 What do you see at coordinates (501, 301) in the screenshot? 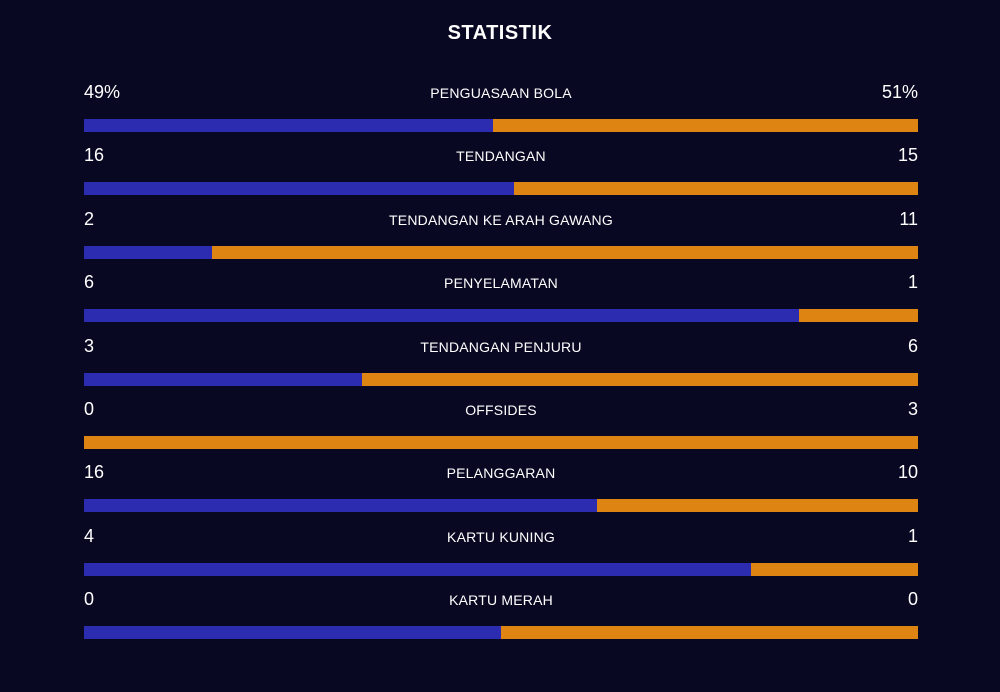
I see `stat-row: 6 PENYELAMATAN 1` at bounding box center [501, 301].